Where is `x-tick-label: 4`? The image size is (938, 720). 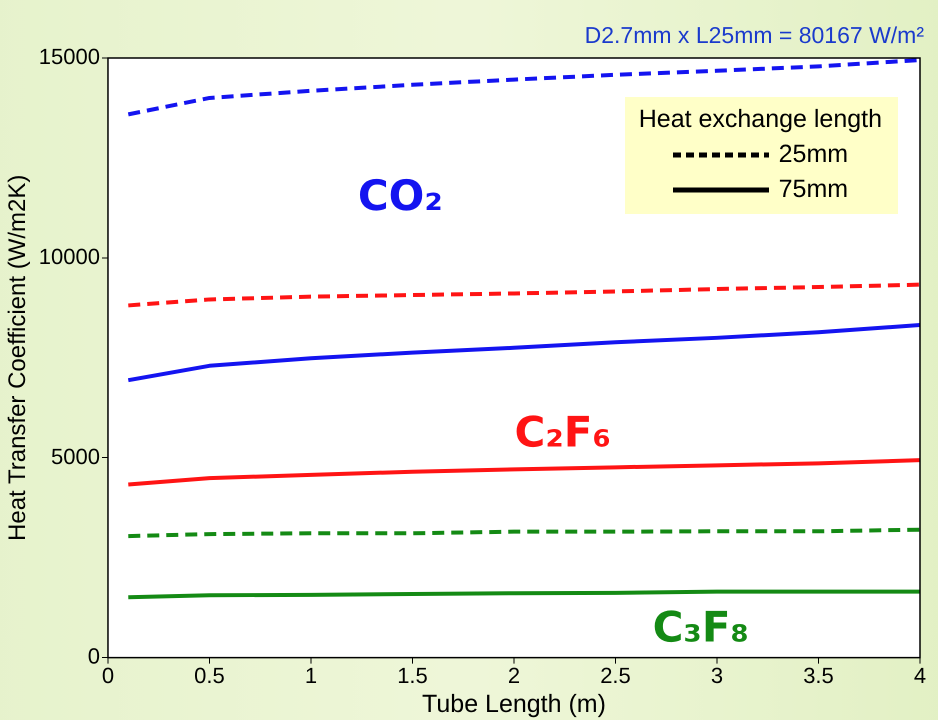 x-tick-label: 4 is located at coordinates (920, 675).